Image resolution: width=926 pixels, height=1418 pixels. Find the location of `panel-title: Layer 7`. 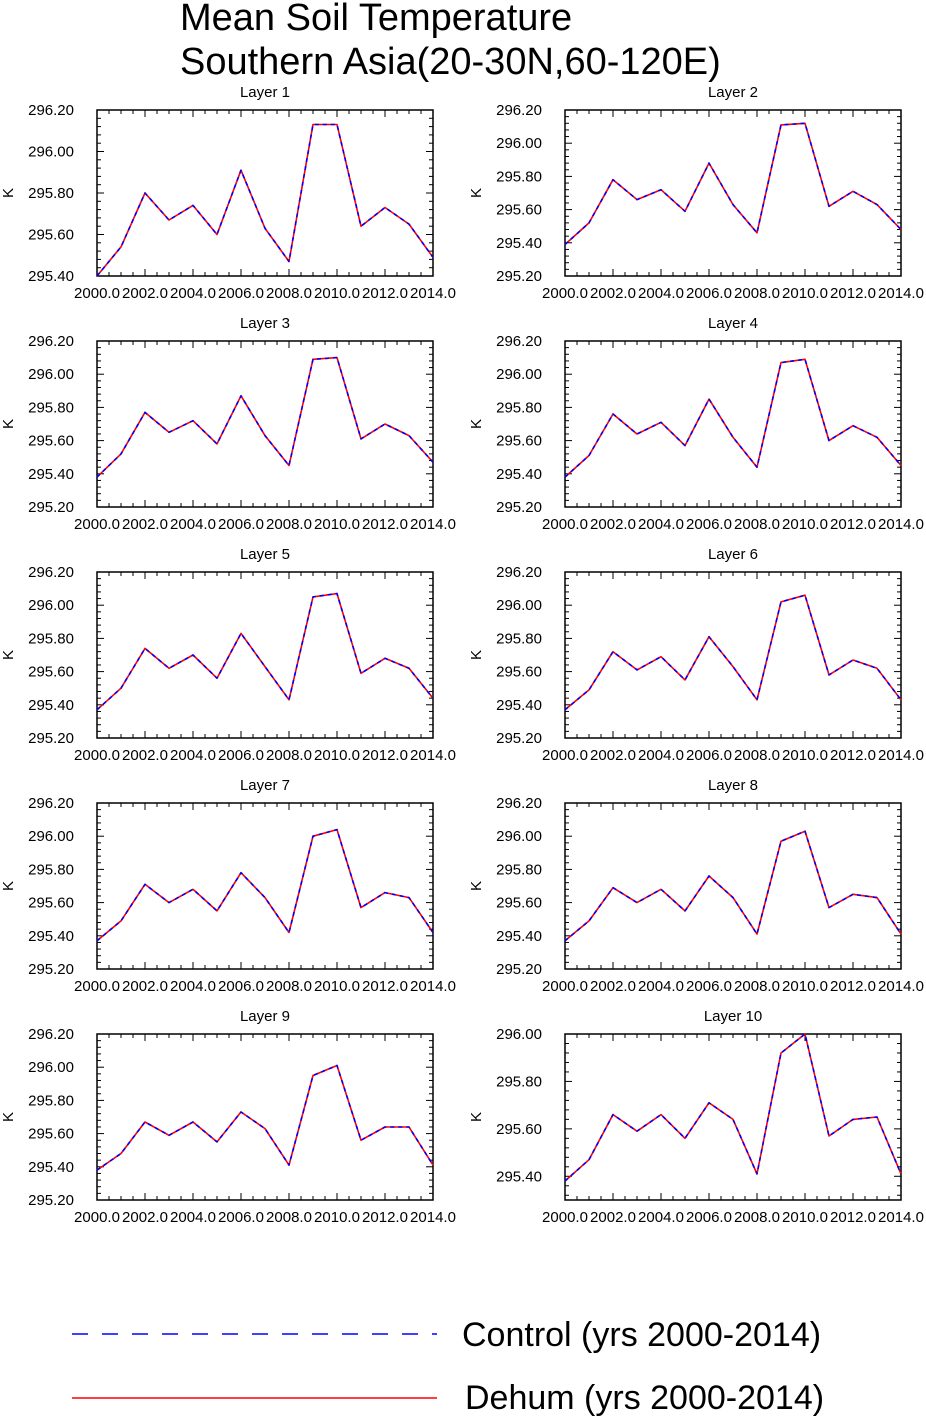

panel-title: Layer 7 is located at coordinates (265, 785).